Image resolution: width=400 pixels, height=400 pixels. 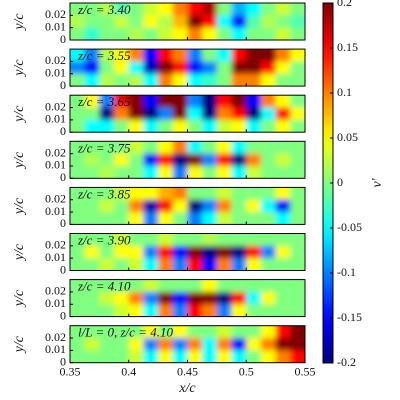 What do you see at coordinates (187, 371) in the screenshot?
I see `x-tick-label: 0.45` at bounding box center [187, 371].